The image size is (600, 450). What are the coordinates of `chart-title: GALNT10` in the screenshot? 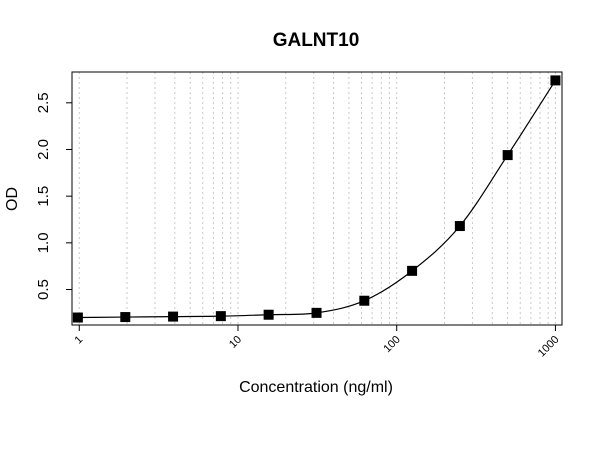 It's located at (316, 40).